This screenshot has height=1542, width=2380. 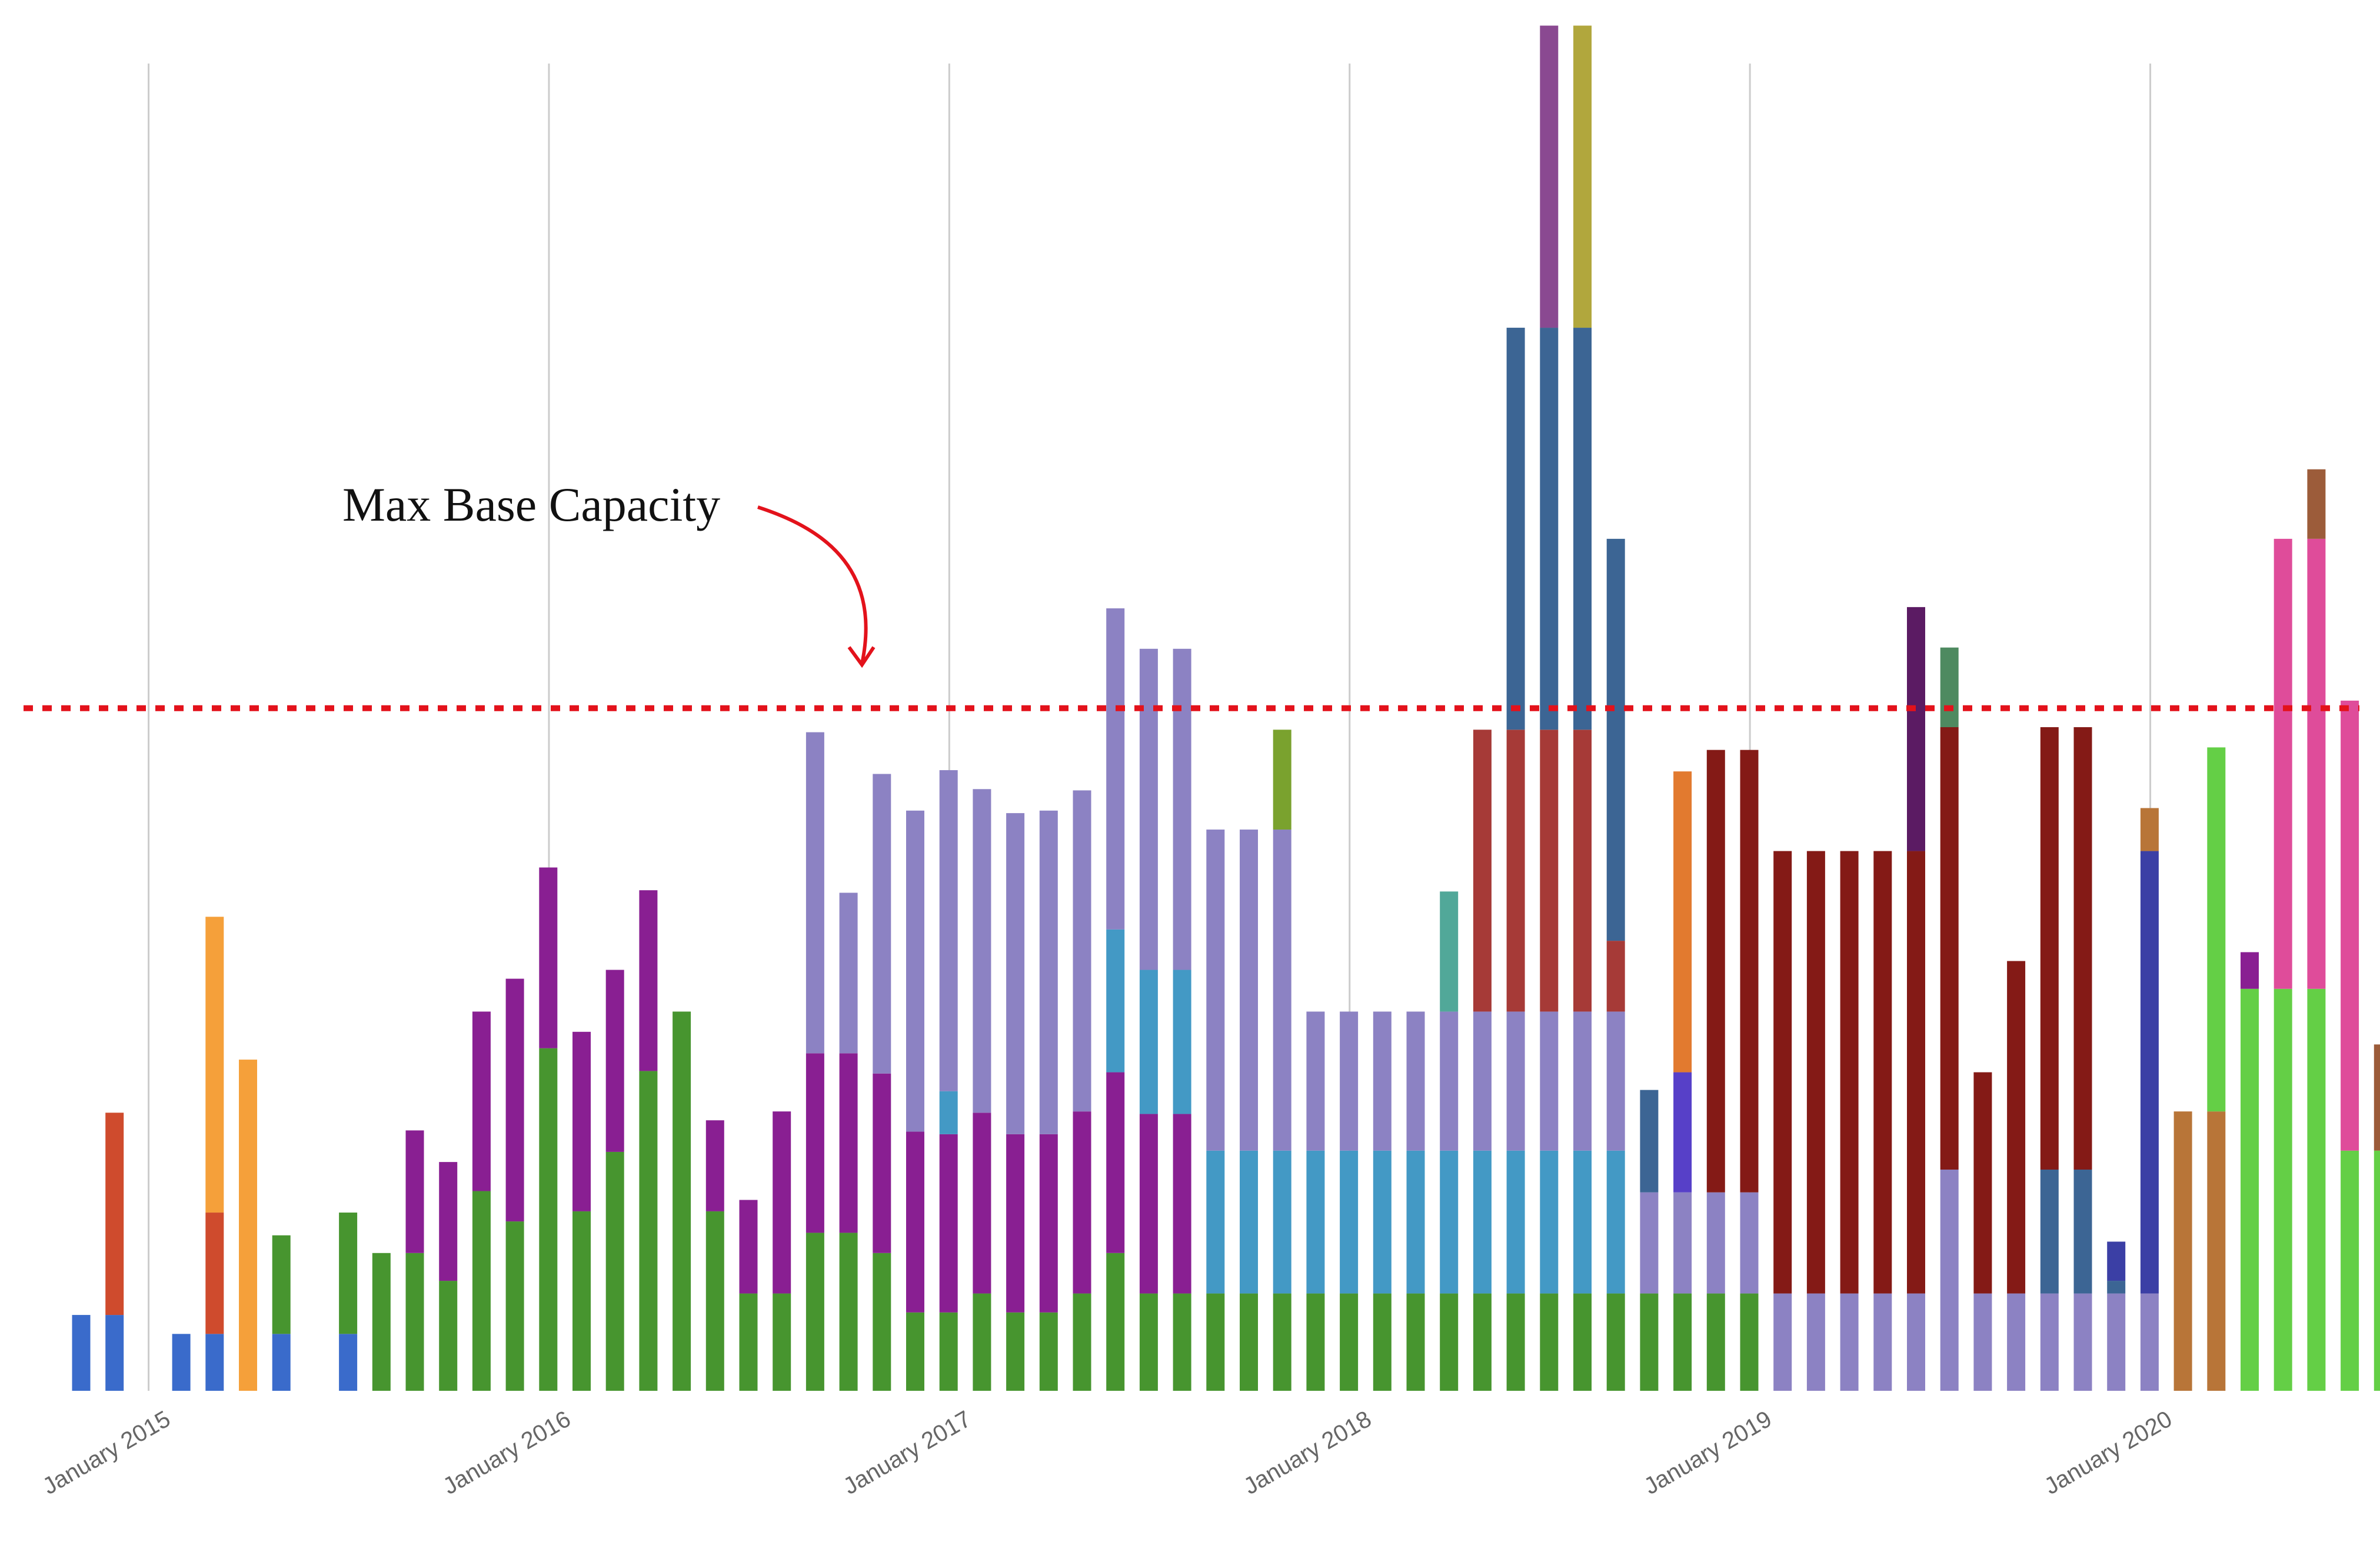 What do you see at coordinates (1708, 1453) in the screenshot?
I see `x-tick-label: January 2019` at bounding box center [1708, 1453].